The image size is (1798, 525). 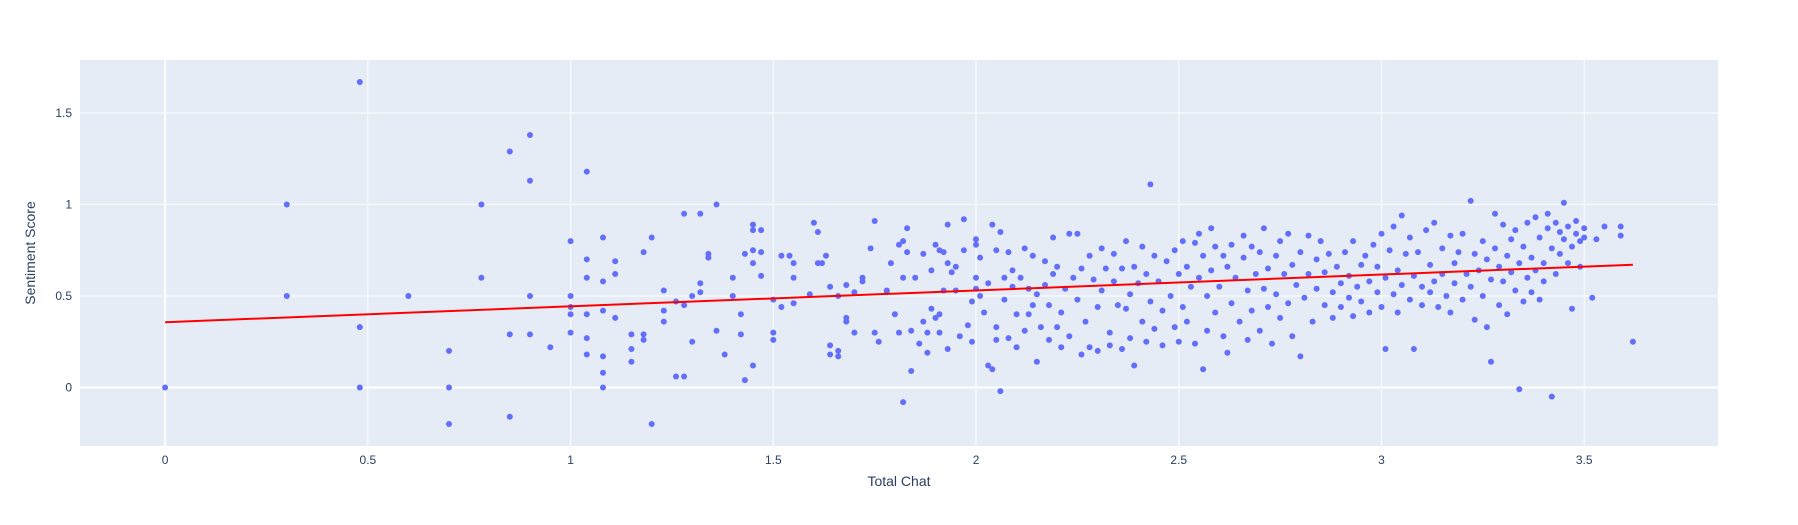 What do you see at coordinates (165, 460) in the screenshot?
I see `x-tick-label: 0` at bounding box center [165, 460].